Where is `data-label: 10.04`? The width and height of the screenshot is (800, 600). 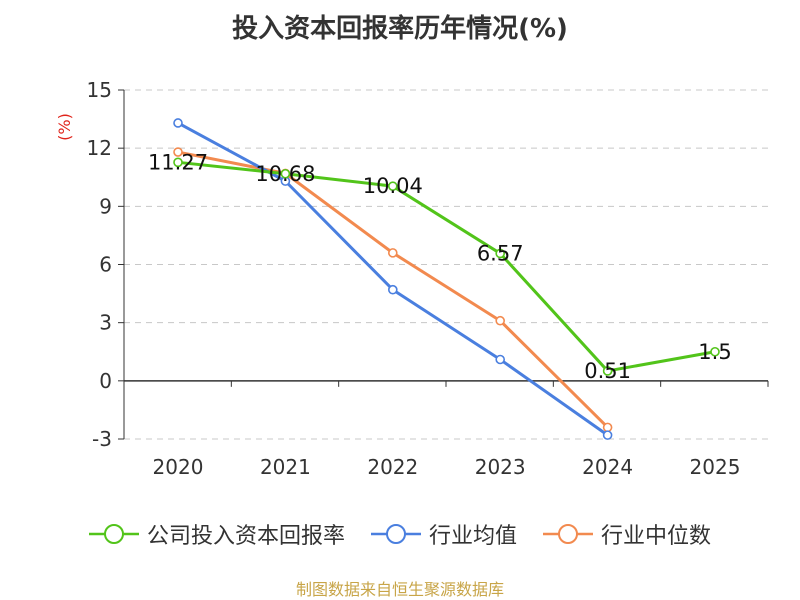
data-label: 10.04 is located at coordinates (393, 186).